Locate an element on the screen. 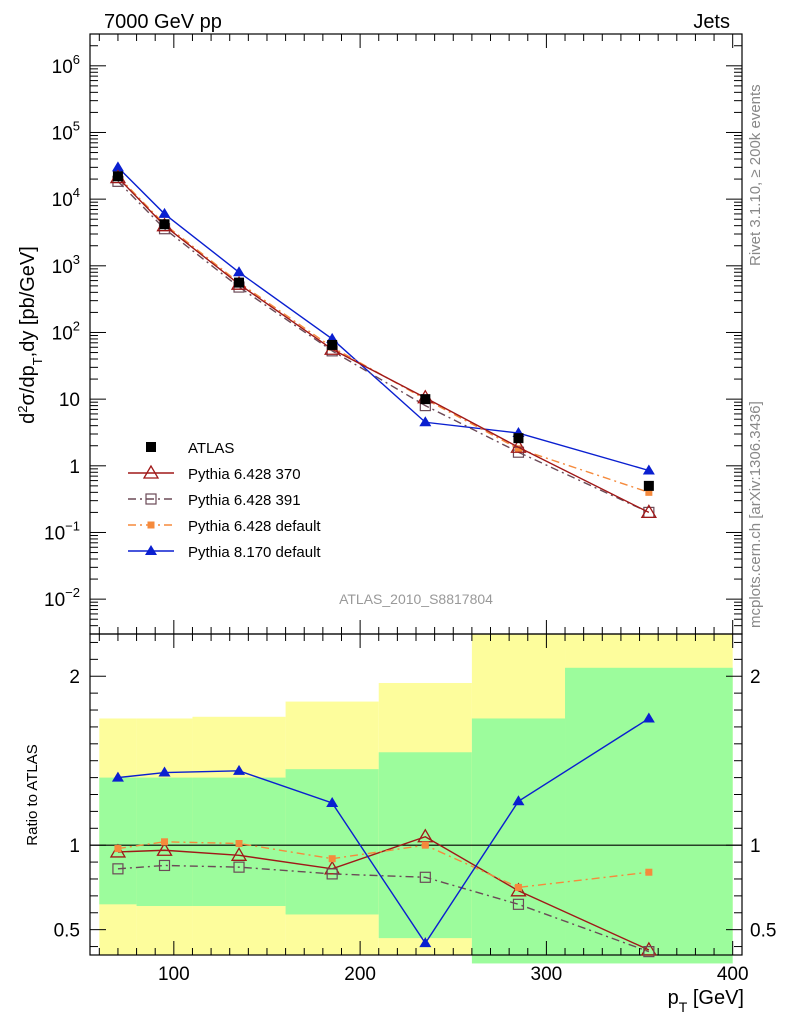  ratio-series-p391 is located at coordinates (383, 908).